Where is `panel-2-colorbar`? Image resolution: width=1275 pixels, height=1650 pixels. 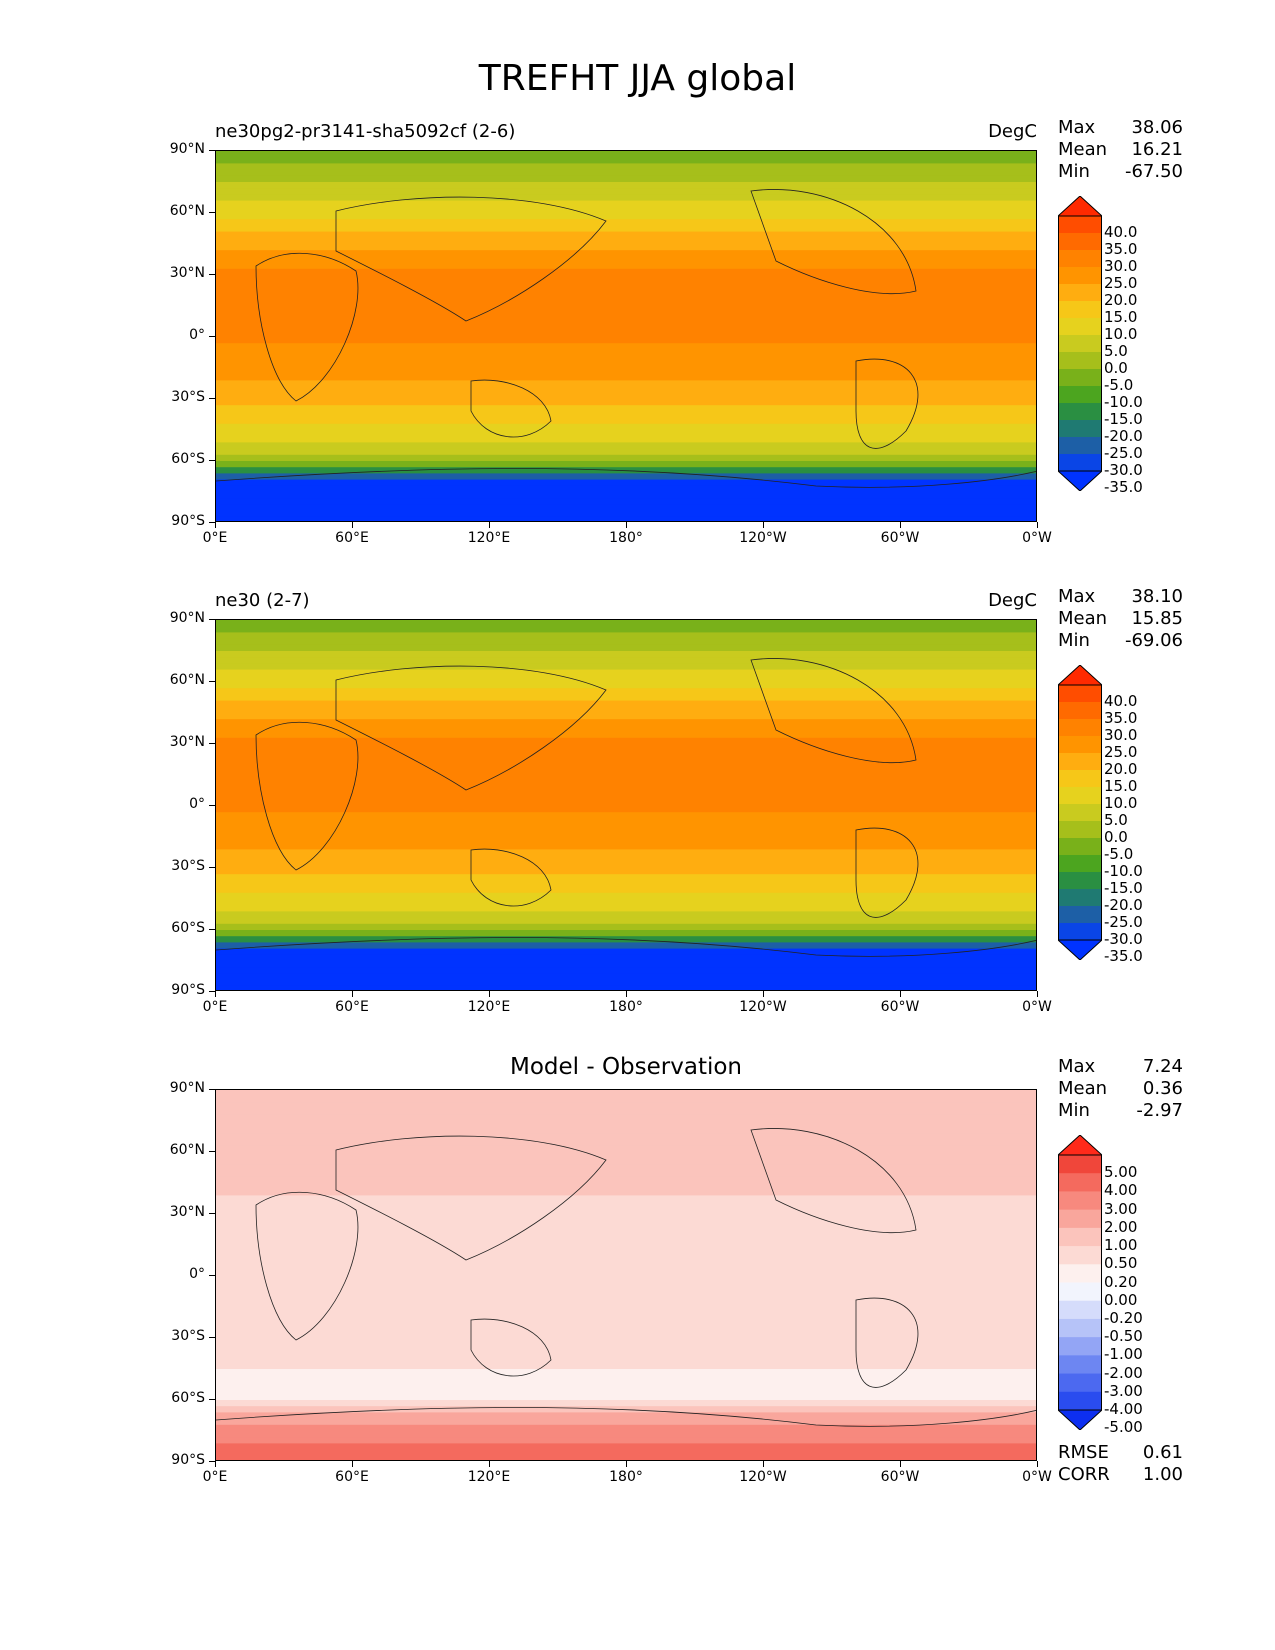 panel-2-colorbar is located at coordinates (1080, 812).